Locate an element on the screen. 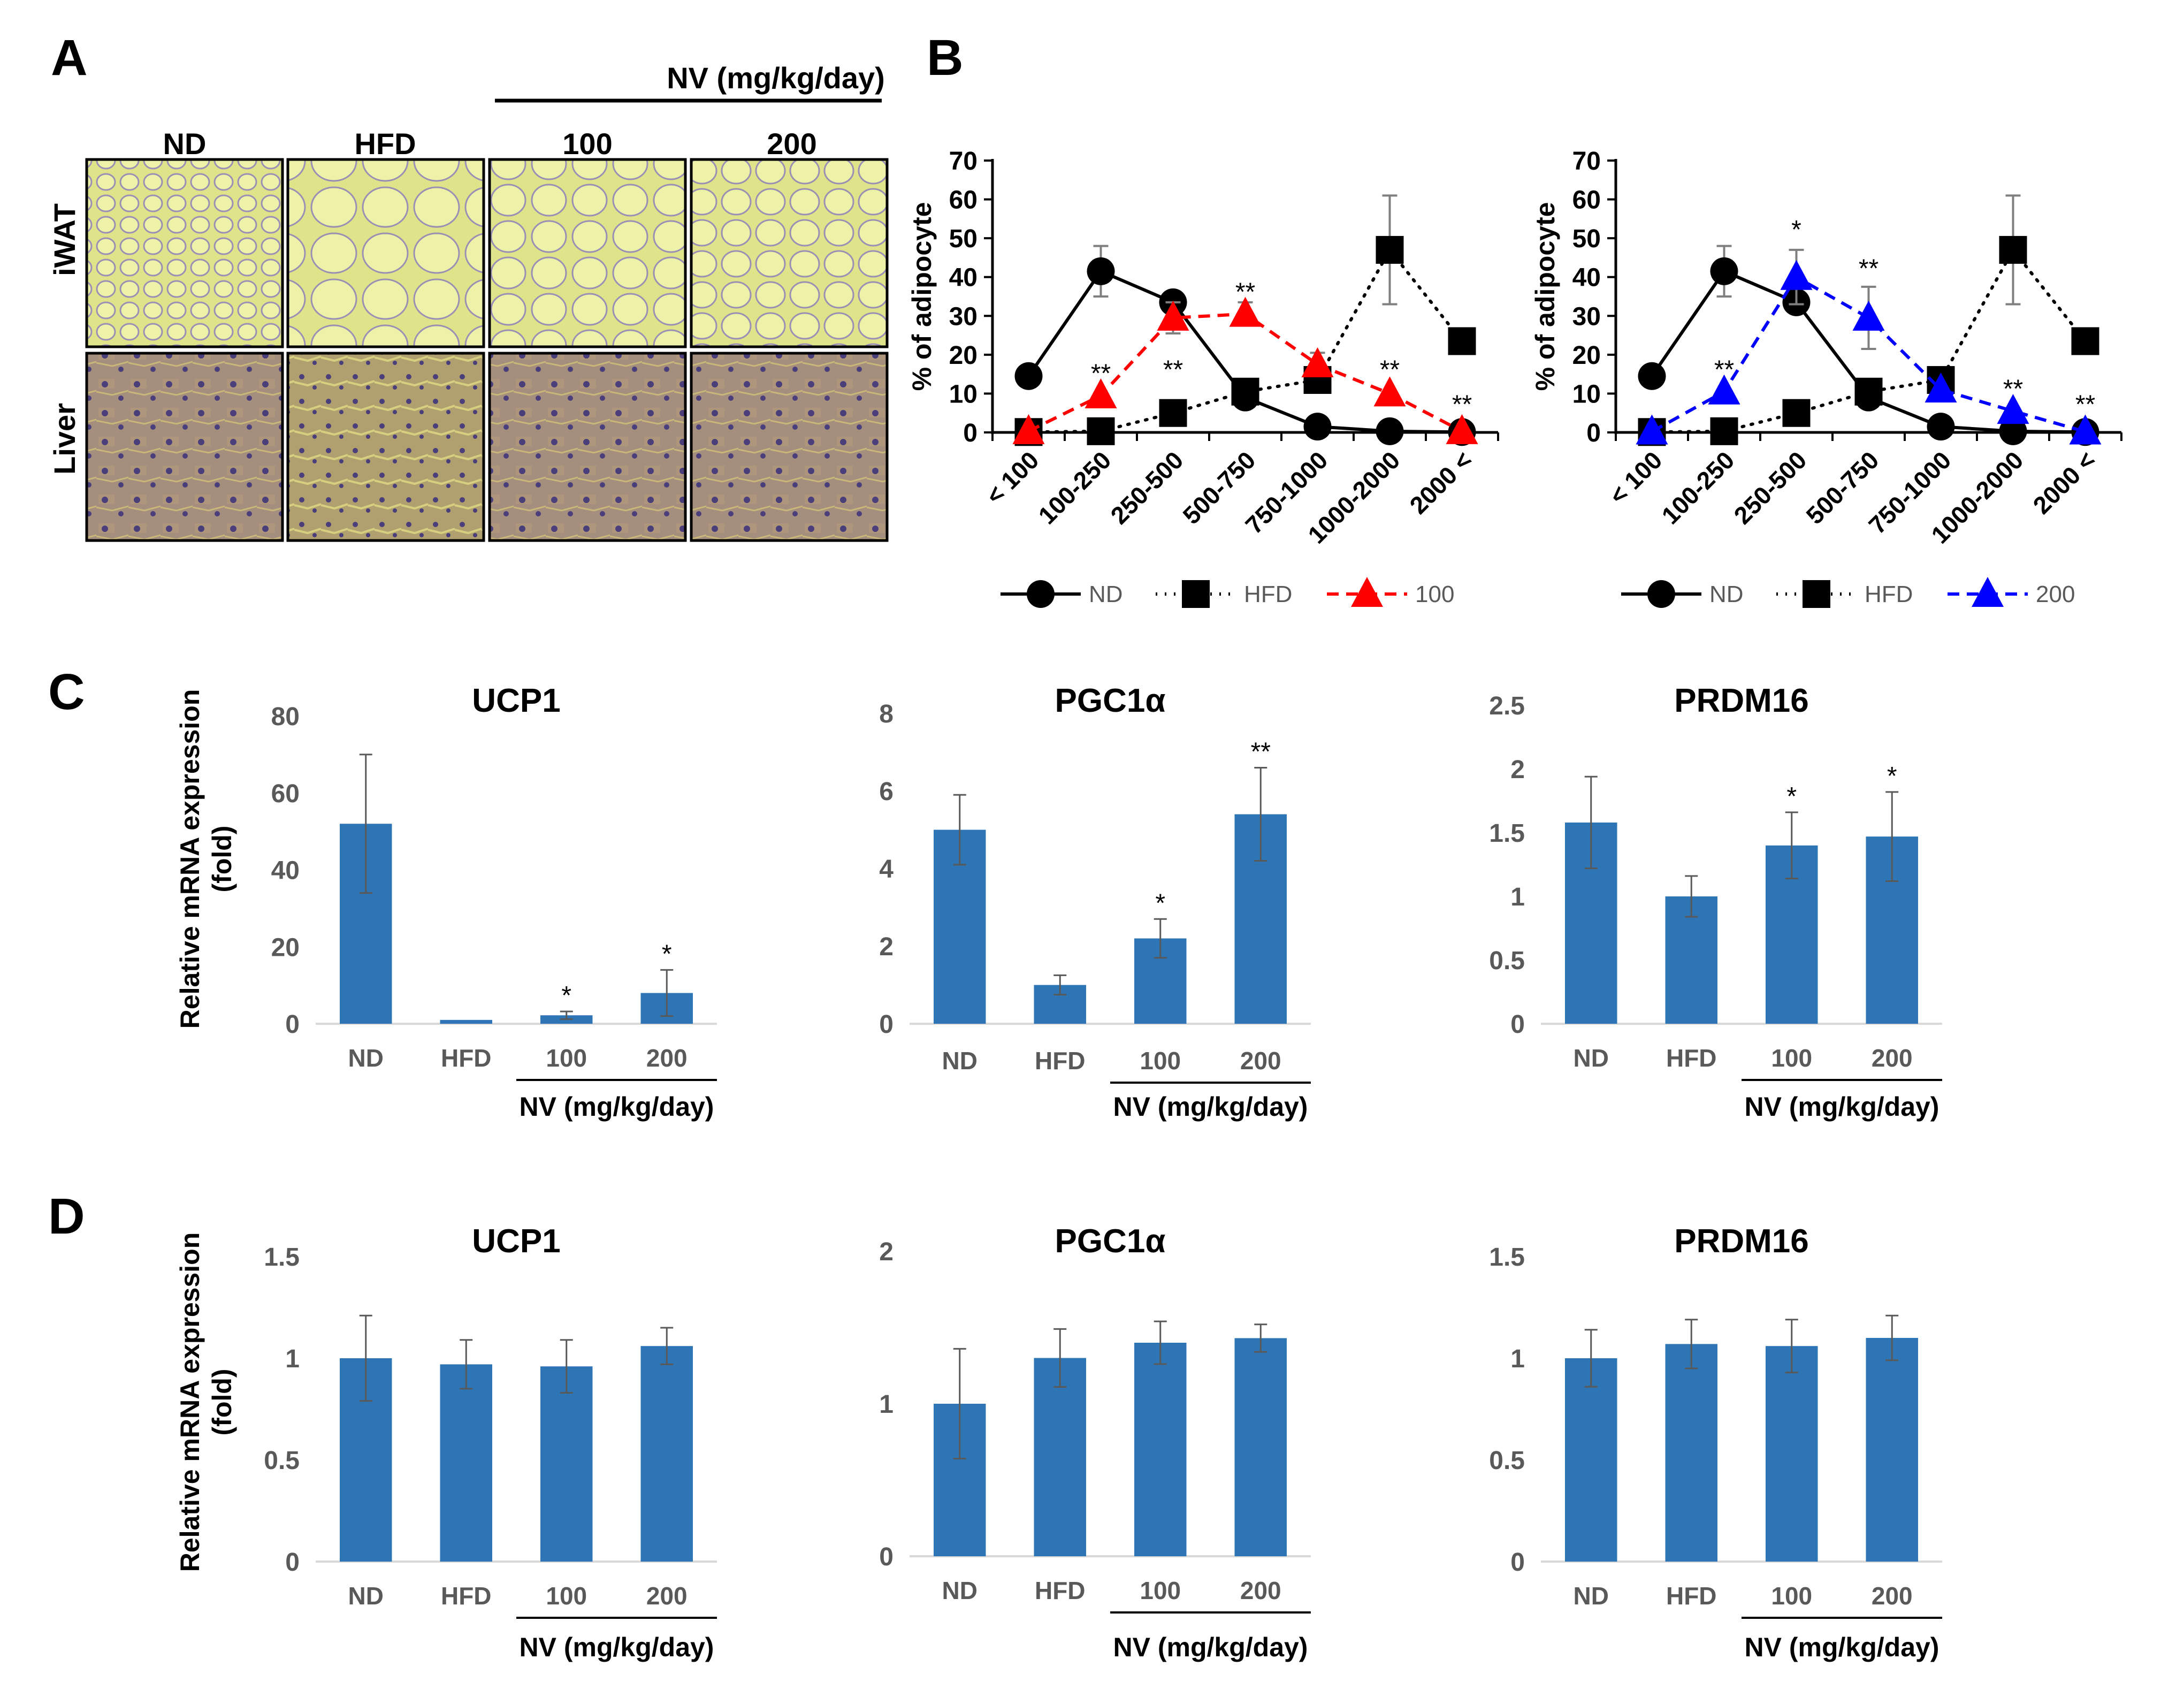 This screenshot has width=2184, height=1697. panel-a-group-label: NV (mg/kg/day) is located at coordinates (776, 78).